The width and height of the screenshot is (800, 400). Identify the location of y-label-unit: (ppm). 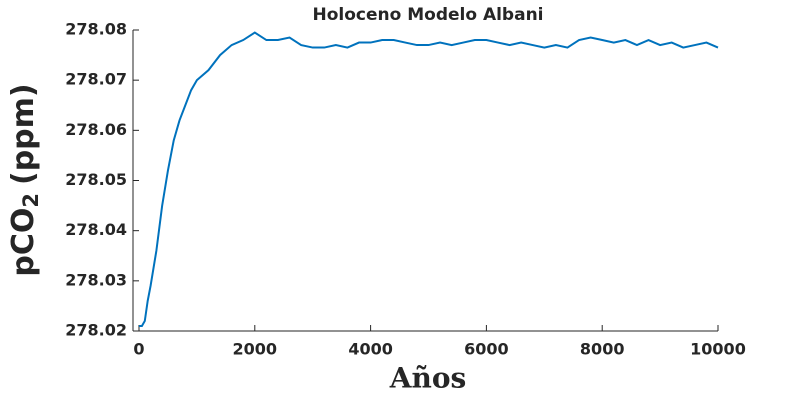
(23, 134).